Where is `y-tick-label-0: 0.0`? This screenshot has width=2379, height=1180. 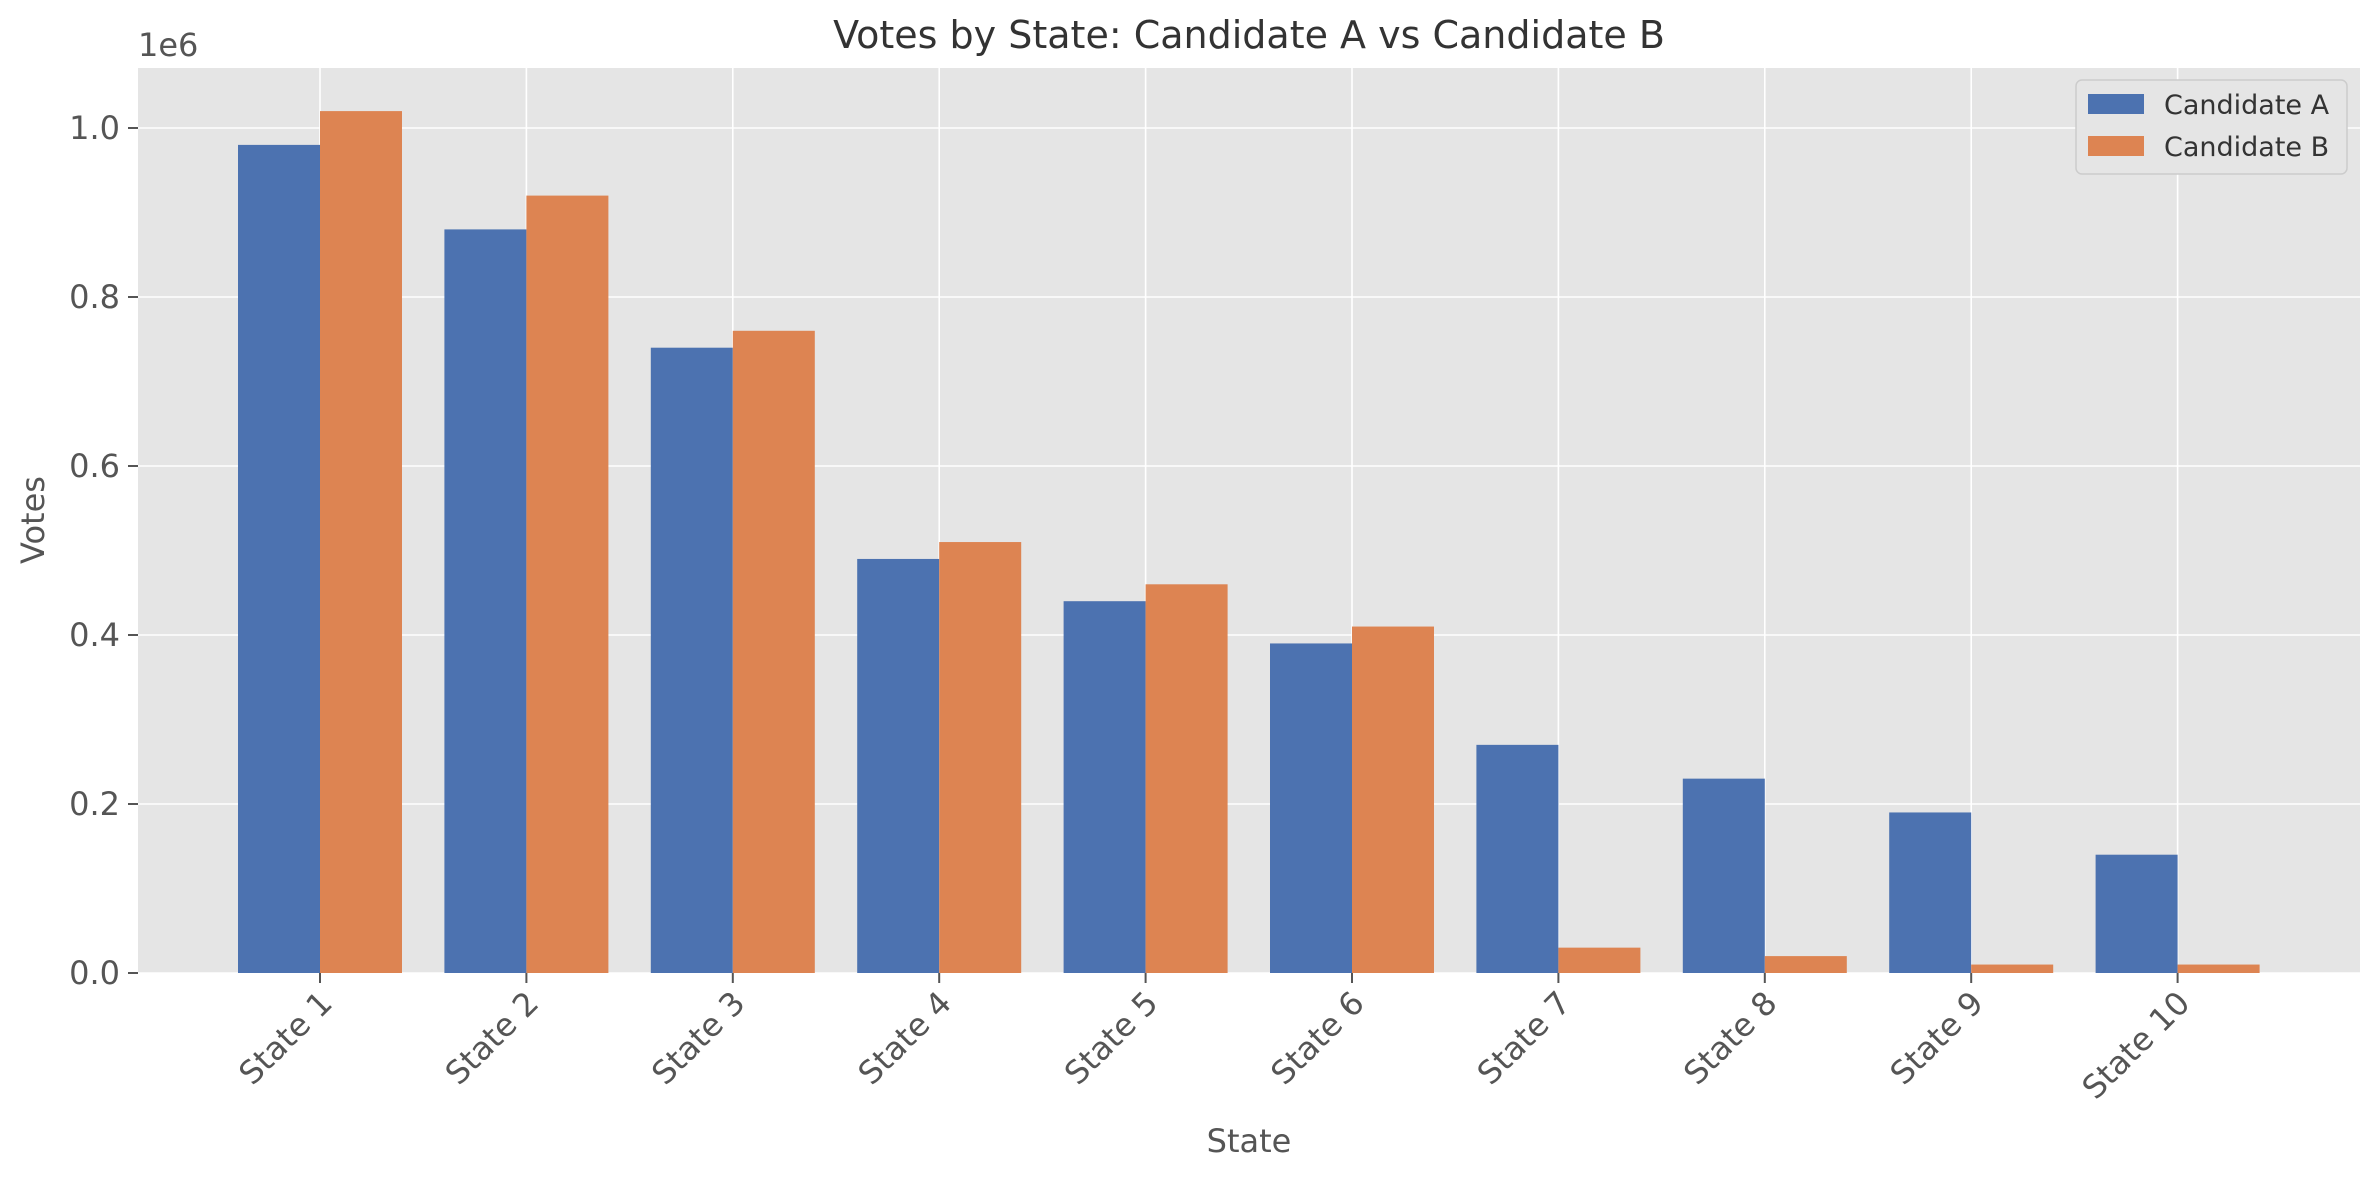
y-tick-label-0: 0.0 is located at coordinates (94, 973).